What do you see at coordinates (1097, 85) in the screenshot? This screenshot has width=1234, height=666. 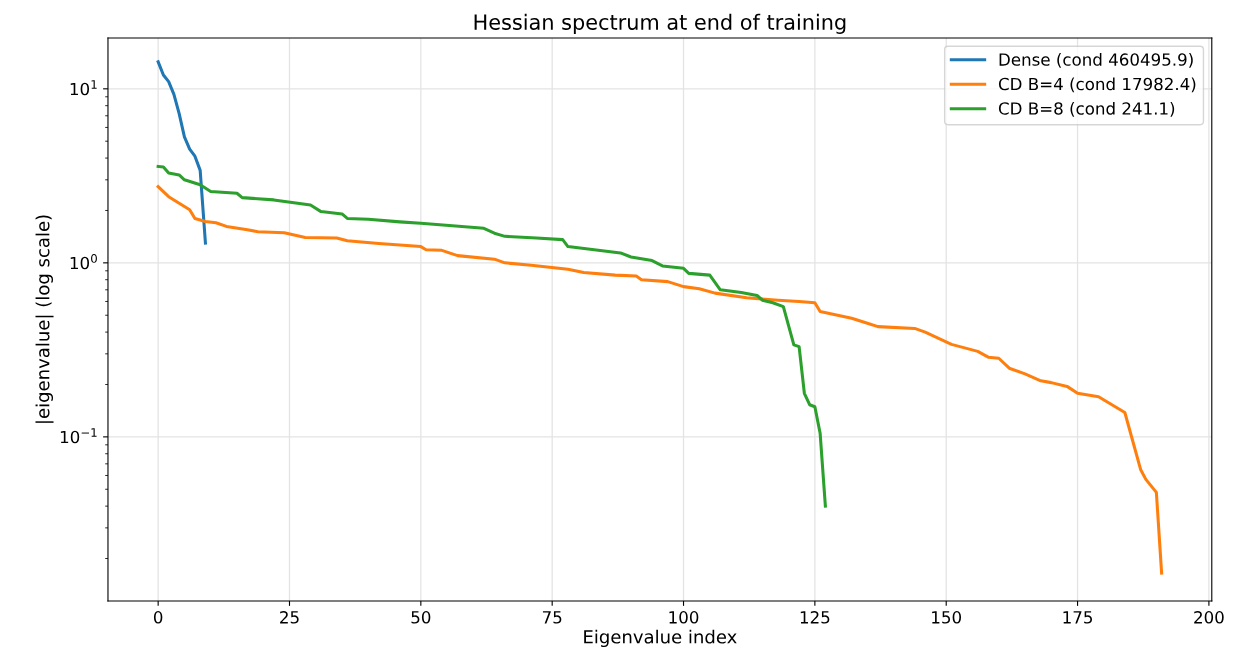 I see `legend-label: CD B=4 (cond 17982.4)` at bounding box center [1097, 85].